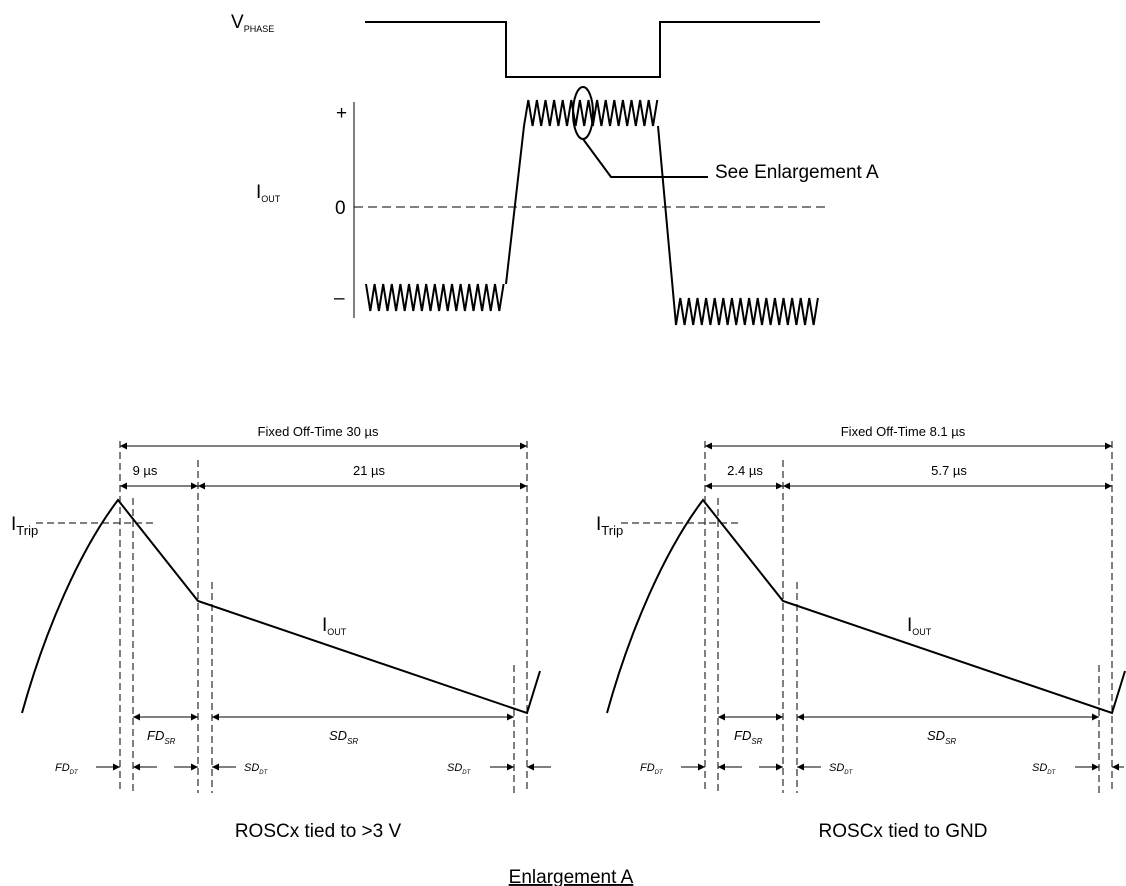 Image resolution: width=1126 pixels, height=886 pixels. What do you see at coordinates (903, 831) in the screenshot?
I see `panel-caption: ROSCx tied to GND` at bounding box center [903, 831].